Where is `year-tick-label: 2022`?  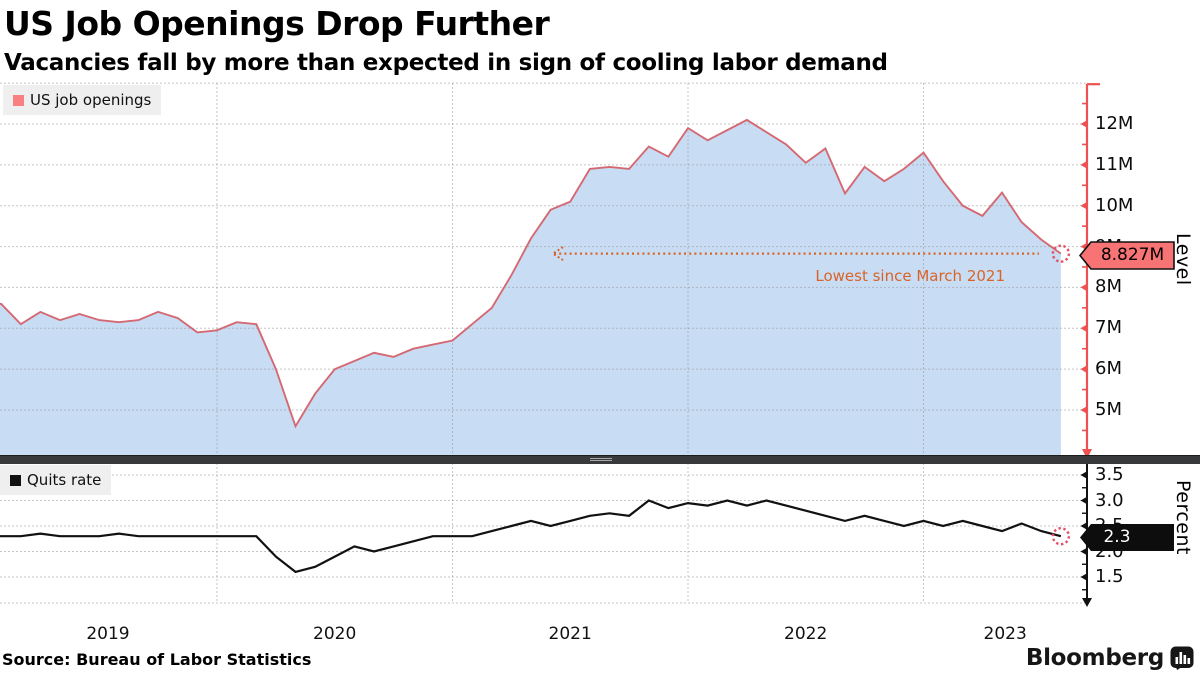
year-tick-label: 2022 is located at coordinates (806, 634).